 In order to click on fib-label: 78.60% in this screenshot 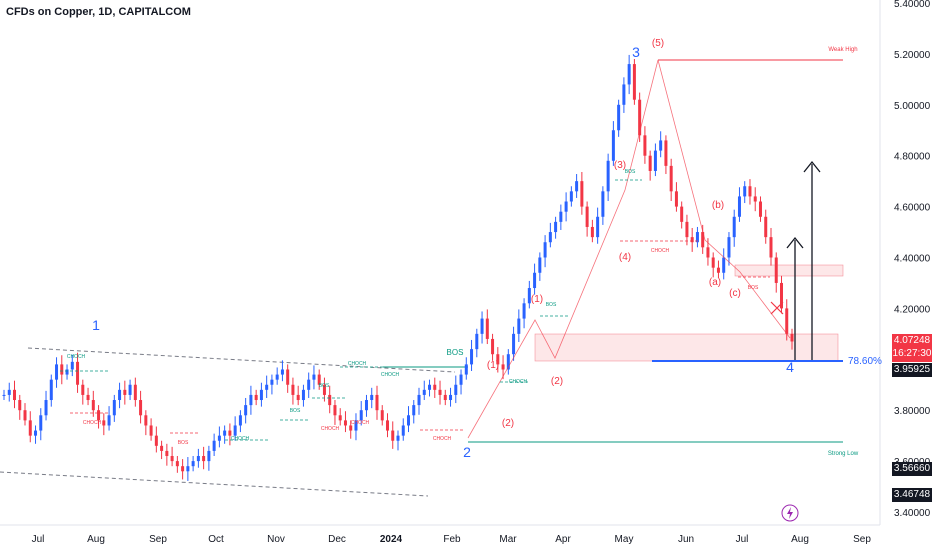, I will do `click(865, 361)`.